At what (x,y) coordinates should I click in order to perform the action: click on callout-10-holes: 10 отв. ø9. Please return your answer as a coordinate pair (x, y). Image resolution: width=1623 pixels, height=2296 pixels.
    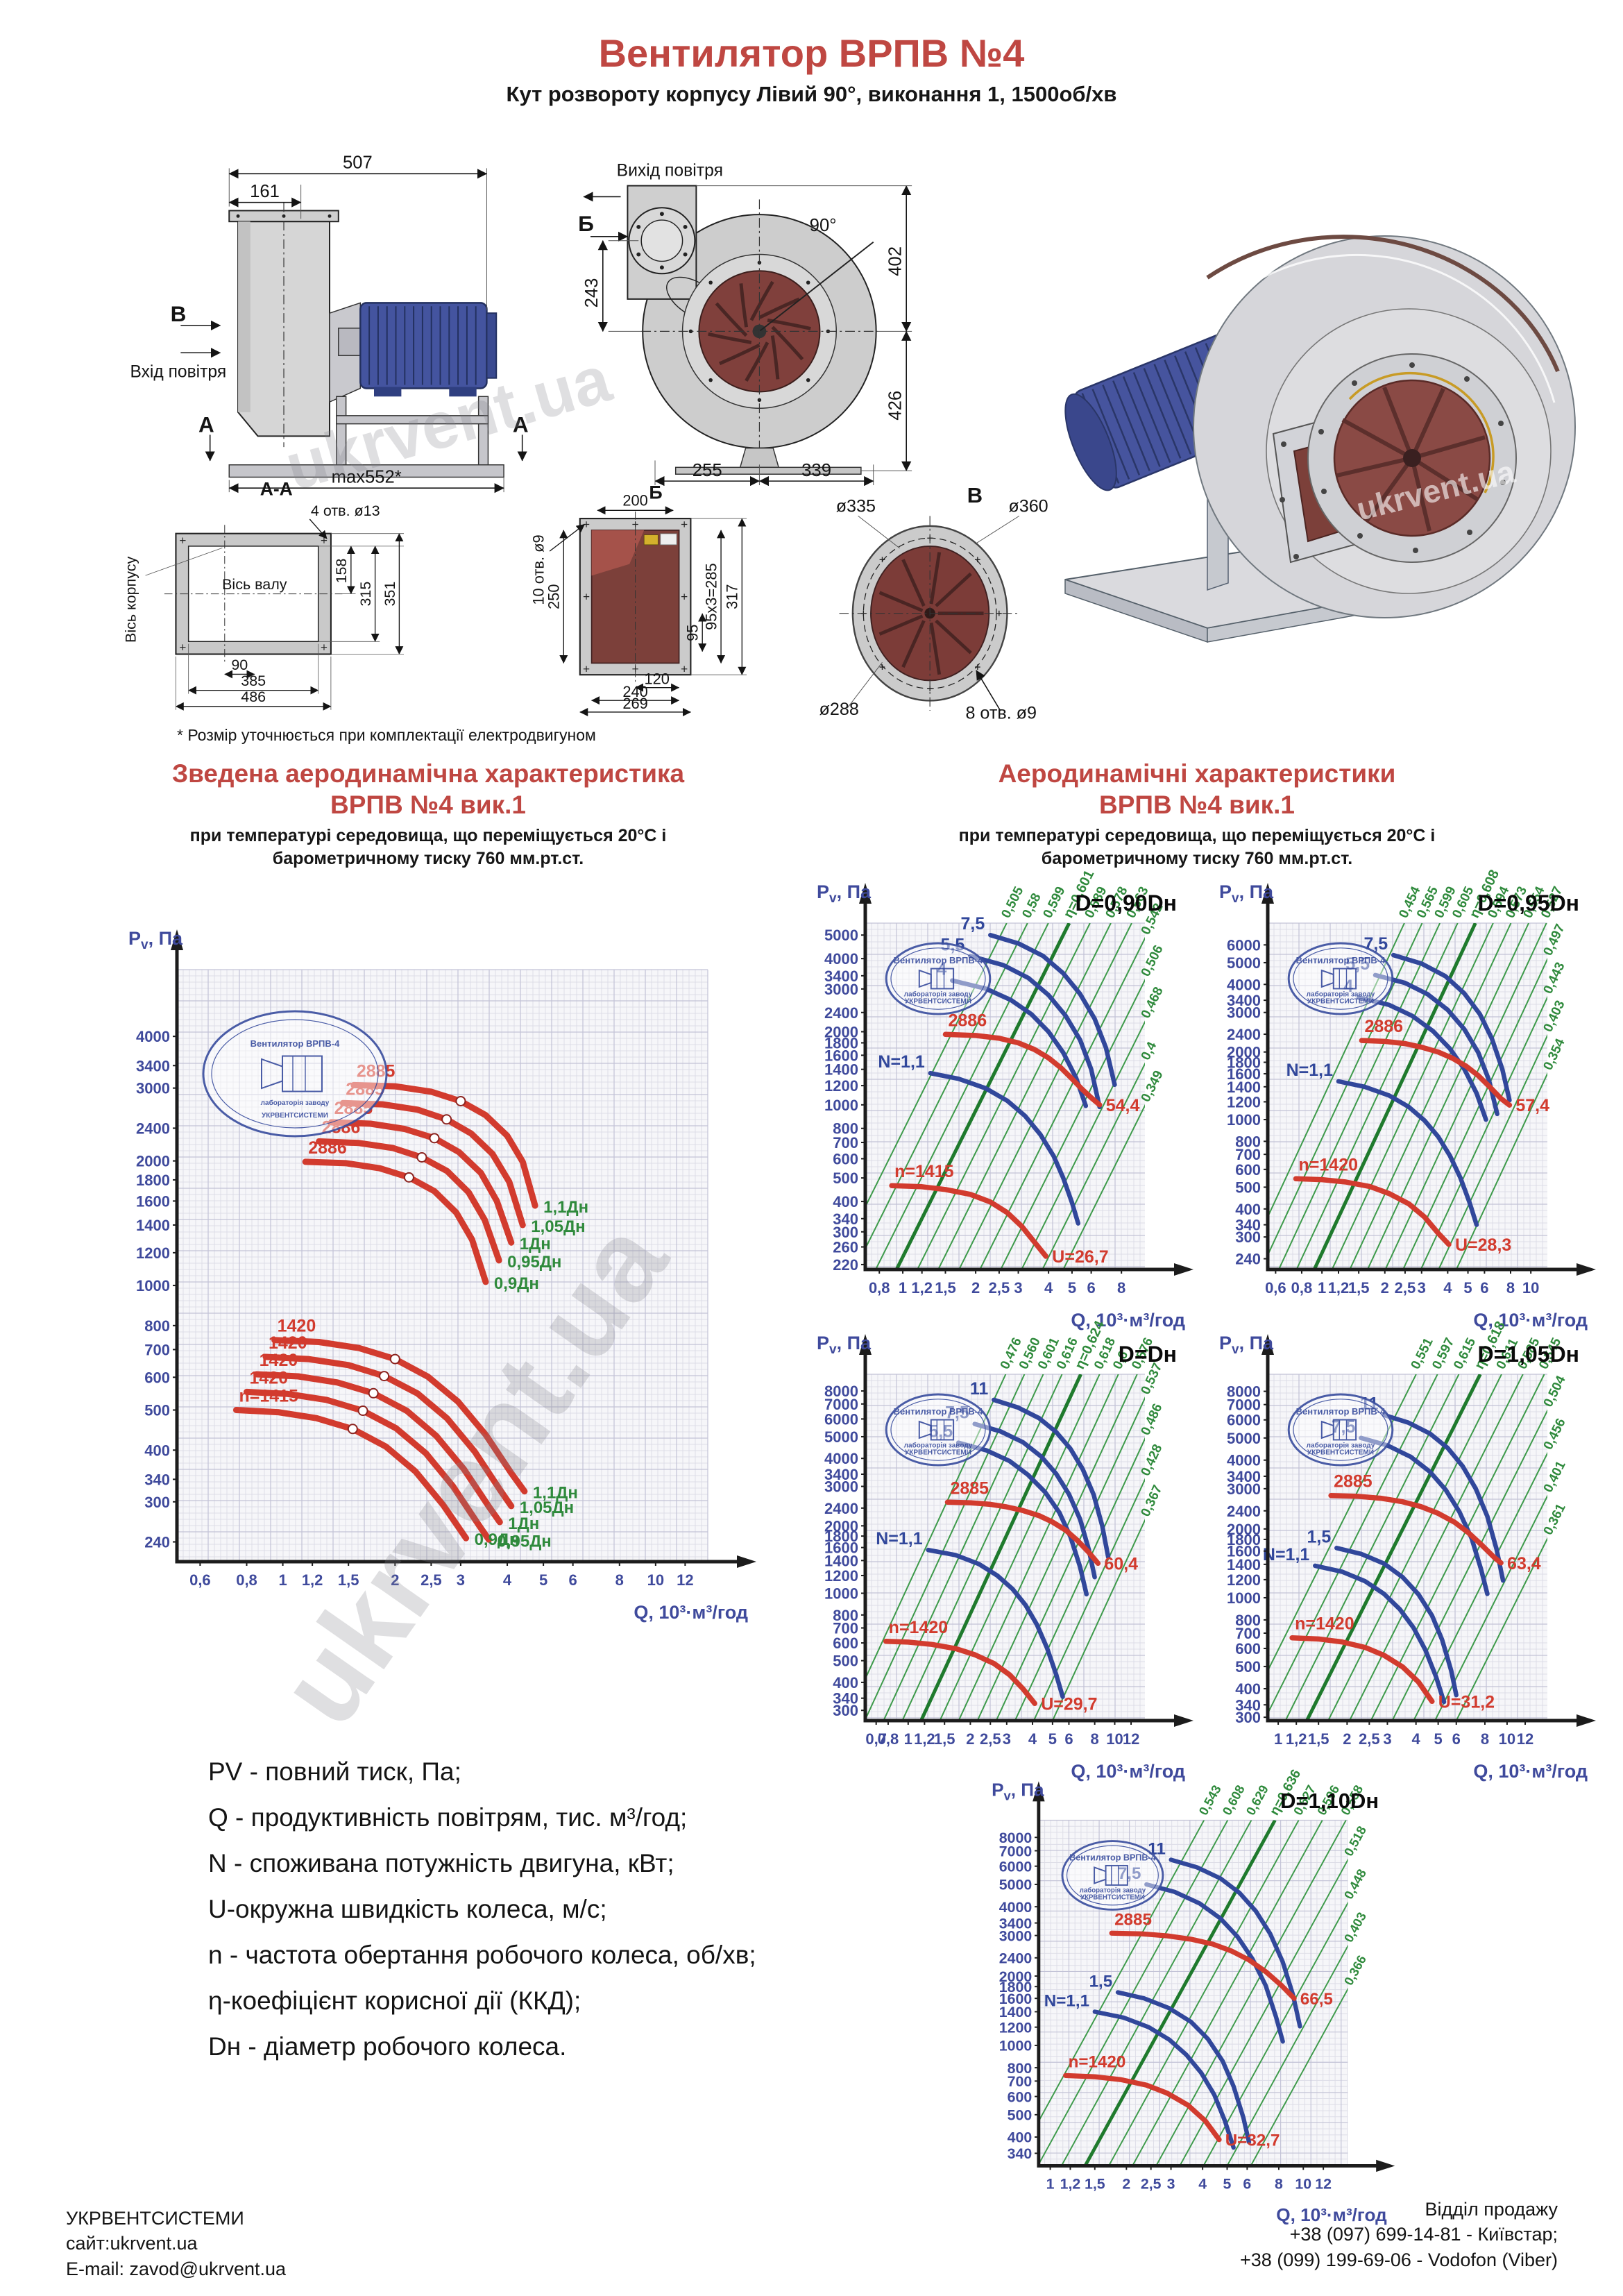
    Looking at the image, I should click on (538, 569).